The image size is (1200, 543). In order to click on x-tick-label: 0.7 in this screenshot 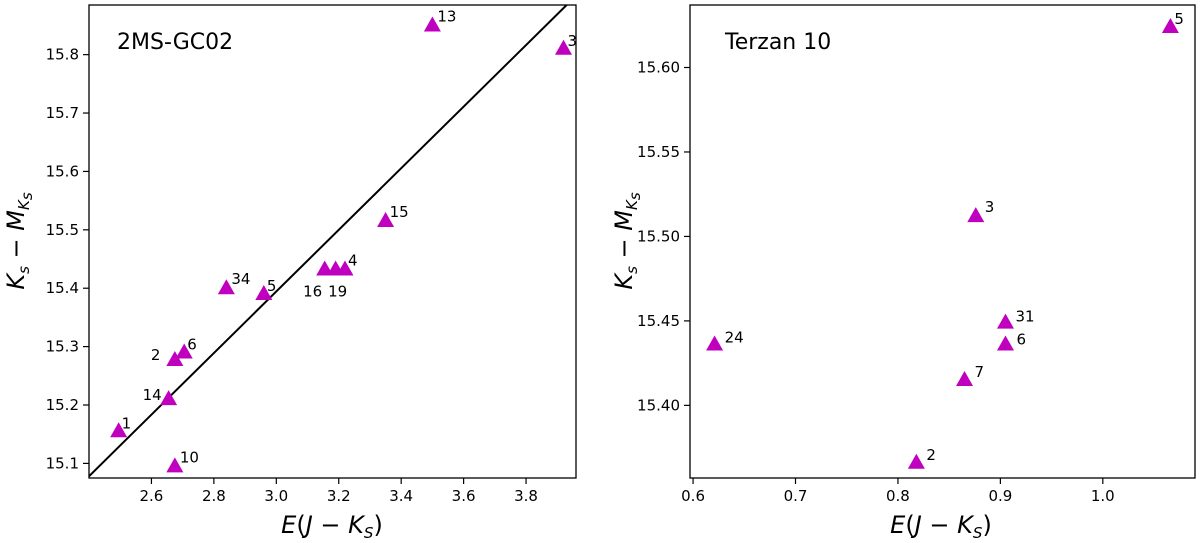, I will do `click(796, 496)`.